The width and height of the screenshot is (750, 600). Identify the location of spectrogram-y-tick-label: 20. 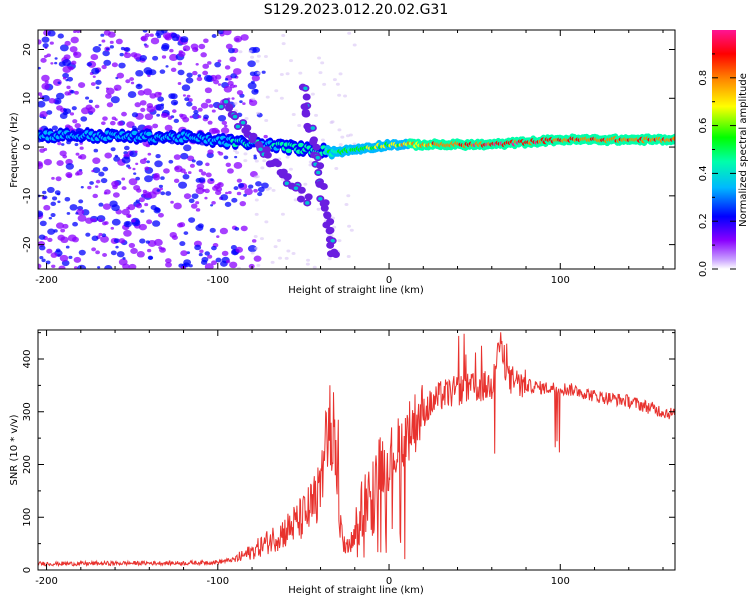
(27, 49).